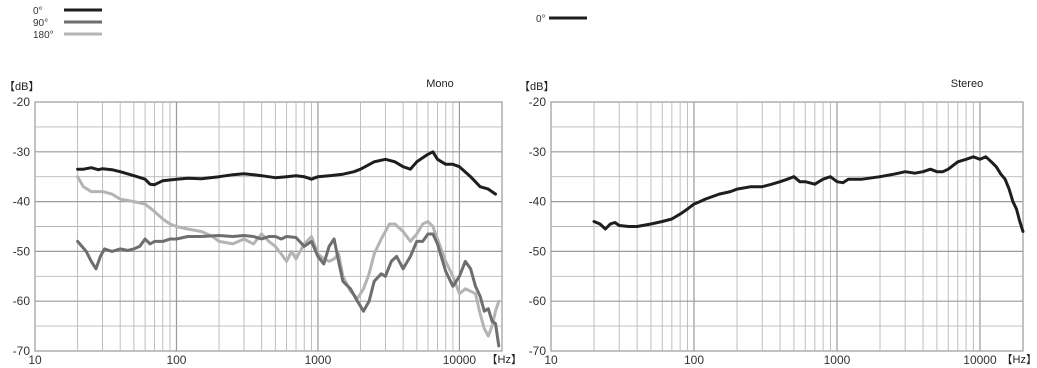 This screenshot has height=368, width=1037. I want to click on legend: 0°, so click(561, 19).